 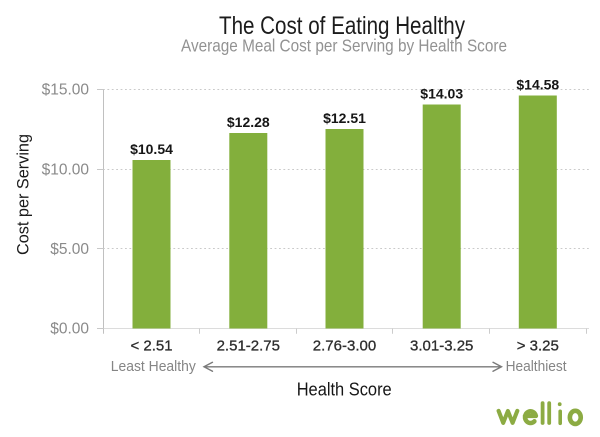 I want to click on svg-text: Healthiest, so click(x=537, y=366).